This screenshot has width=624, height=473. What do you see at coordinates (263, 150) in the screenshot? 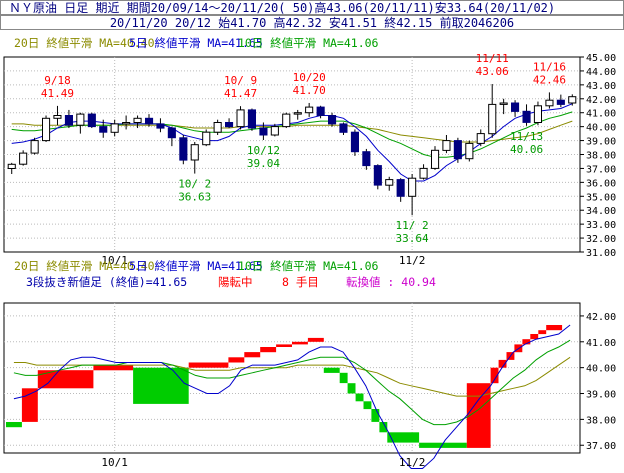
I see `trough-date-label: 10/12` at bounding box center [263, 150].